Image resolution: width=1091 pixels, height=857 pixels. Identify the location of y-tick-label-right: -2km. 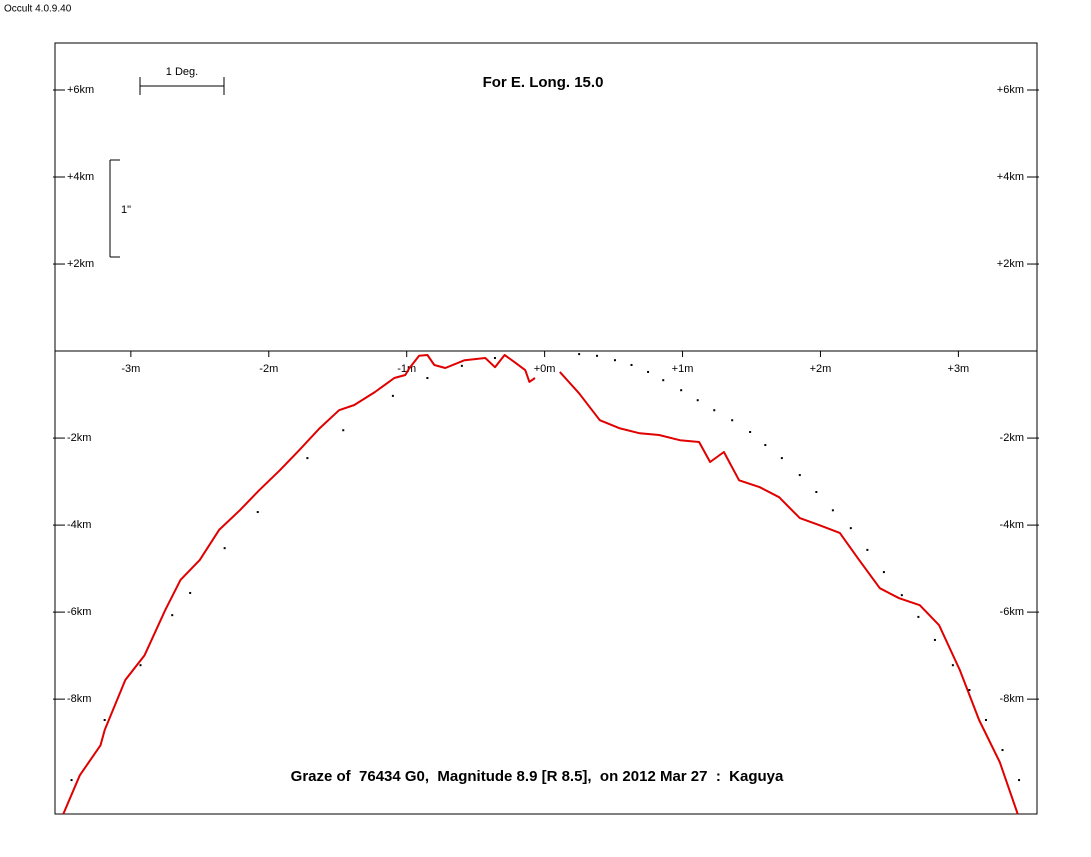
(1012, 438).